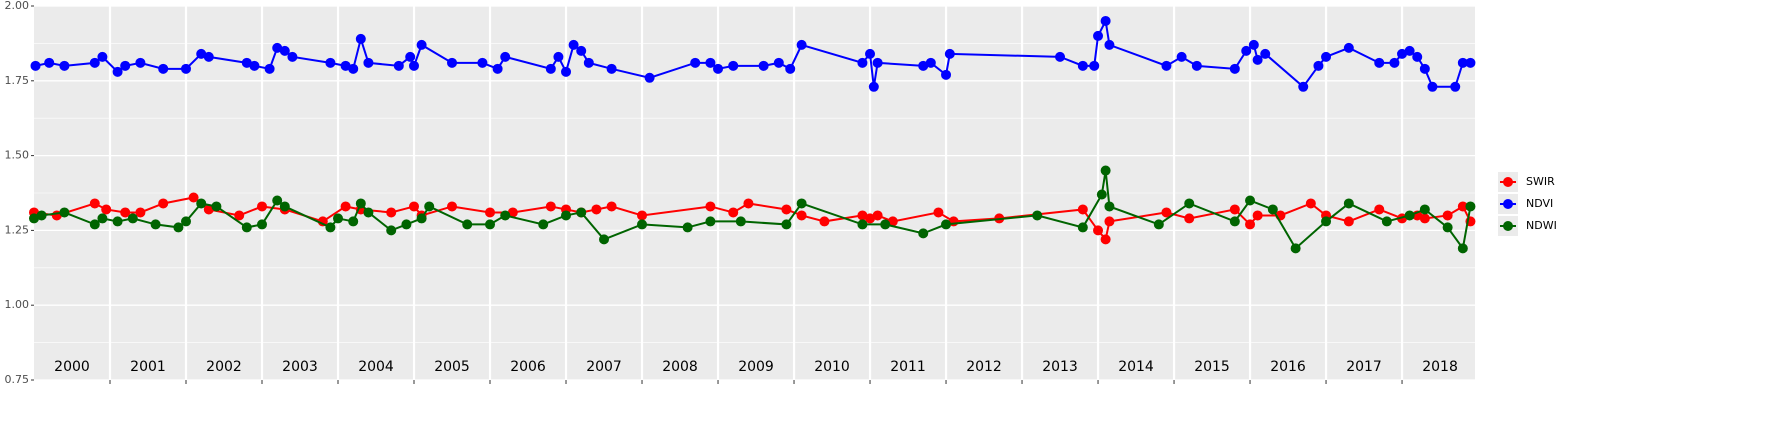 Image resolution: width=1773 pixels, height=442 pixels. What do you see at coordinates (376, 367) in the screenshot?
I see `year-label: 2004` at bounding box center [376, 367].